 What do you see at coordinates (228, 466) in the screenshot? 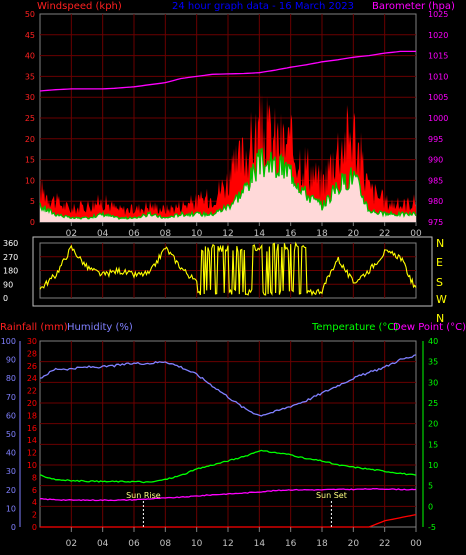
I see `series-temperature` at bounding box center [228, 466].